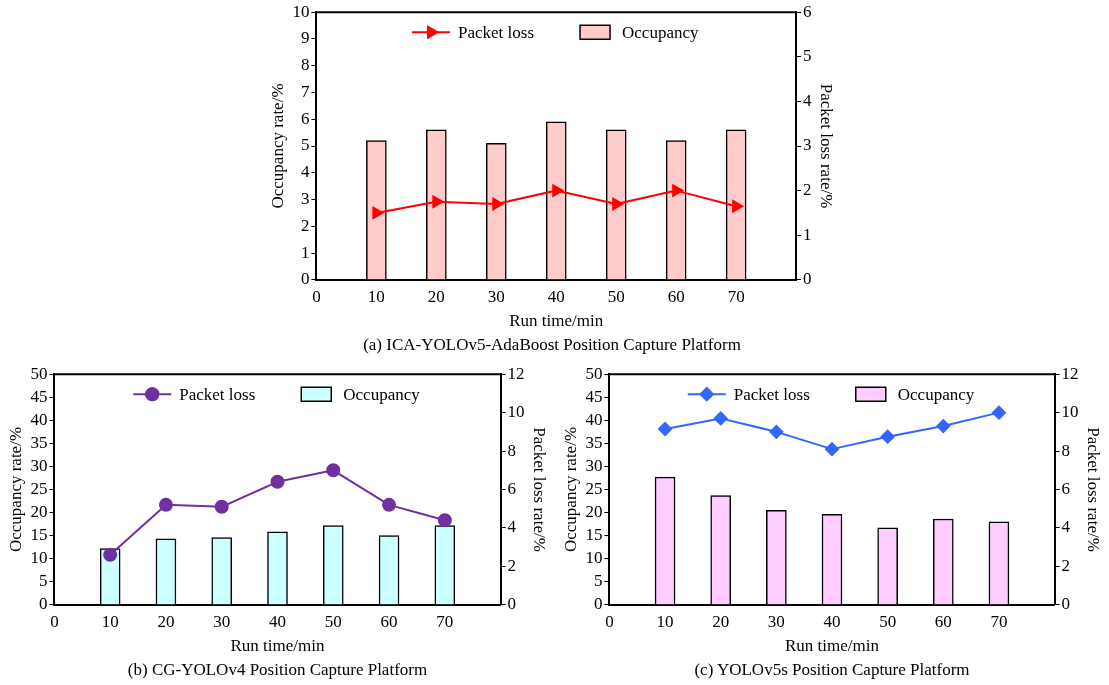 Image resolution: width=1109 pixels, height=685 pixels. I want to click on y-tick-label: 50, so click(39, 373).